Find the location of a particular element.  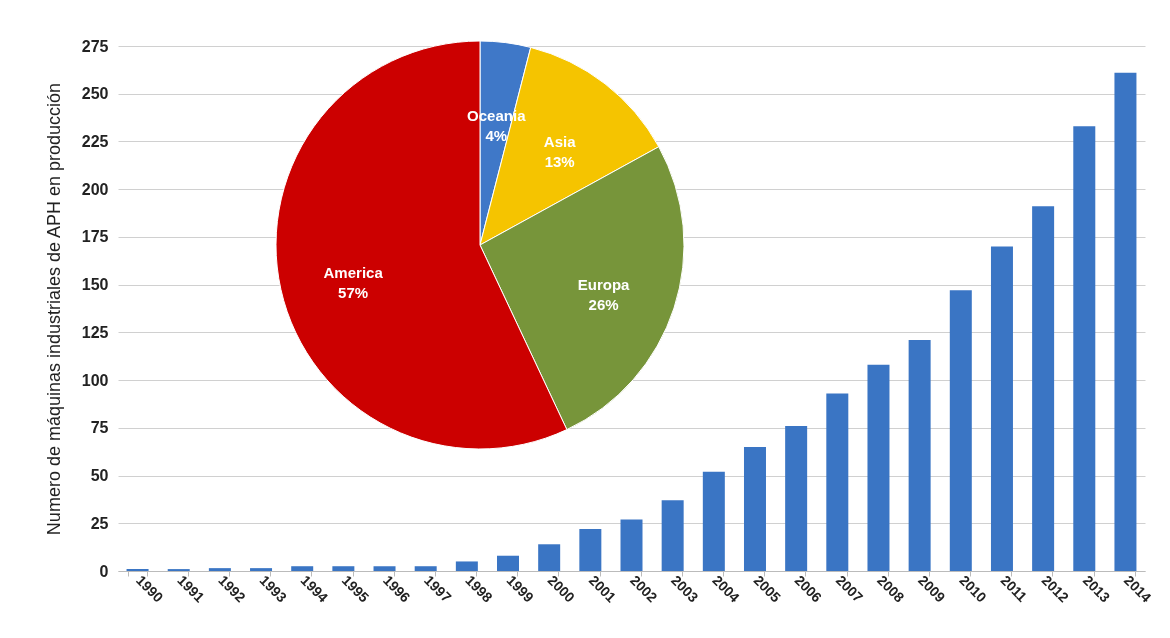

data-label: 13% is located at coordinates (559, 162).